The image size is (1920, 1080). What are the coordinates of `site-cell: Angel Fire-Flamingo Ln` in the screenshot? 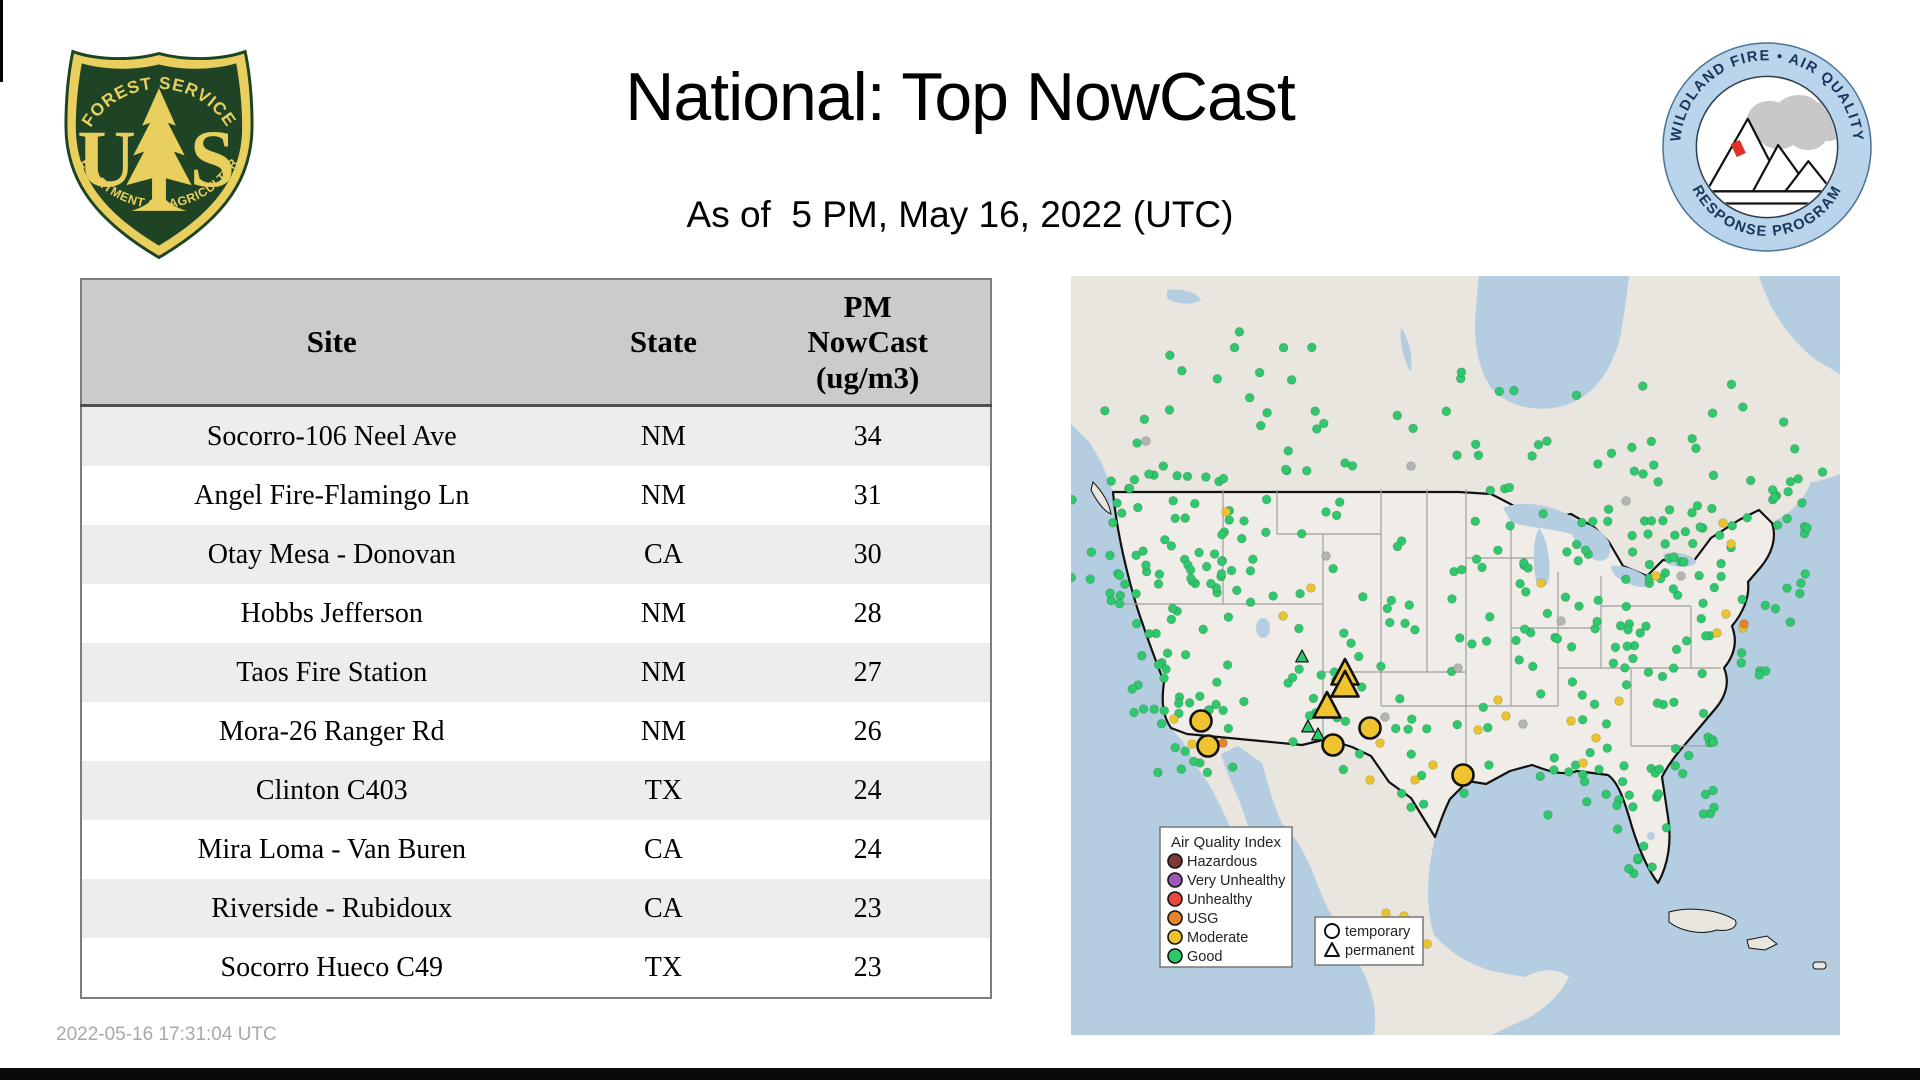 It's located at (332, 495).